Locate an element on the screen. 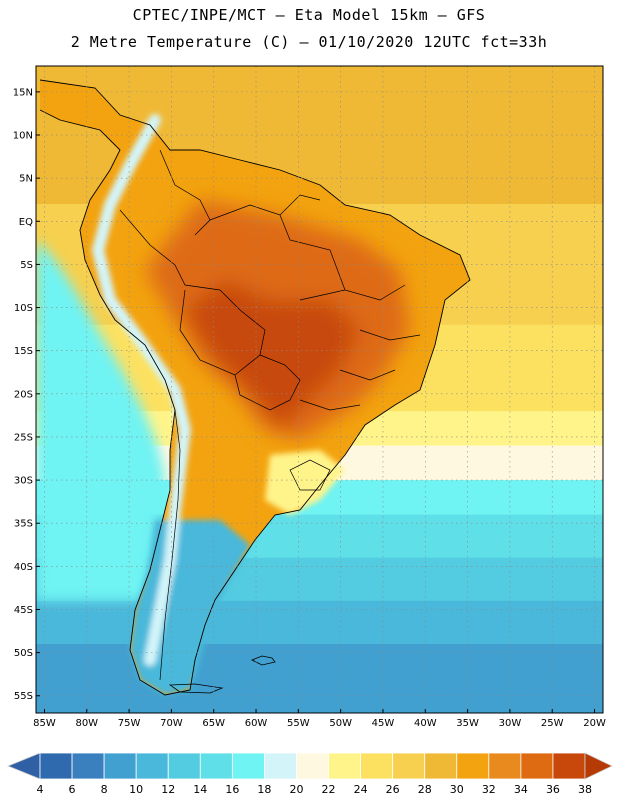  colorbar-label: 32 is located at coordinates (489, 789).